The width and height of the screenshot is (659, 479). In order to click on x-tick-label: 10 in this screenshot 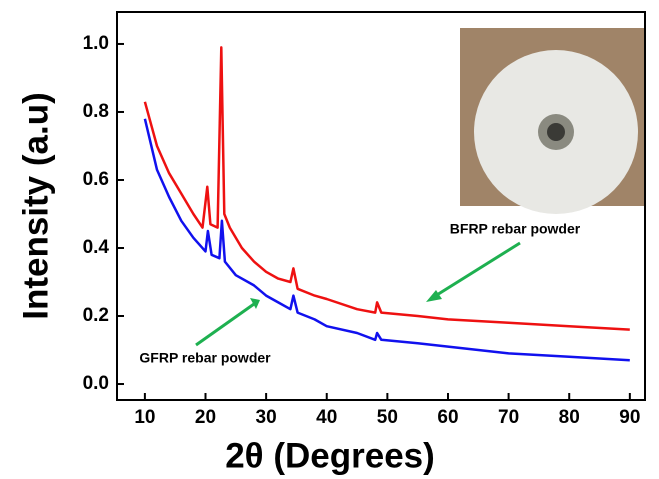, I will do `click(144, 417)`.